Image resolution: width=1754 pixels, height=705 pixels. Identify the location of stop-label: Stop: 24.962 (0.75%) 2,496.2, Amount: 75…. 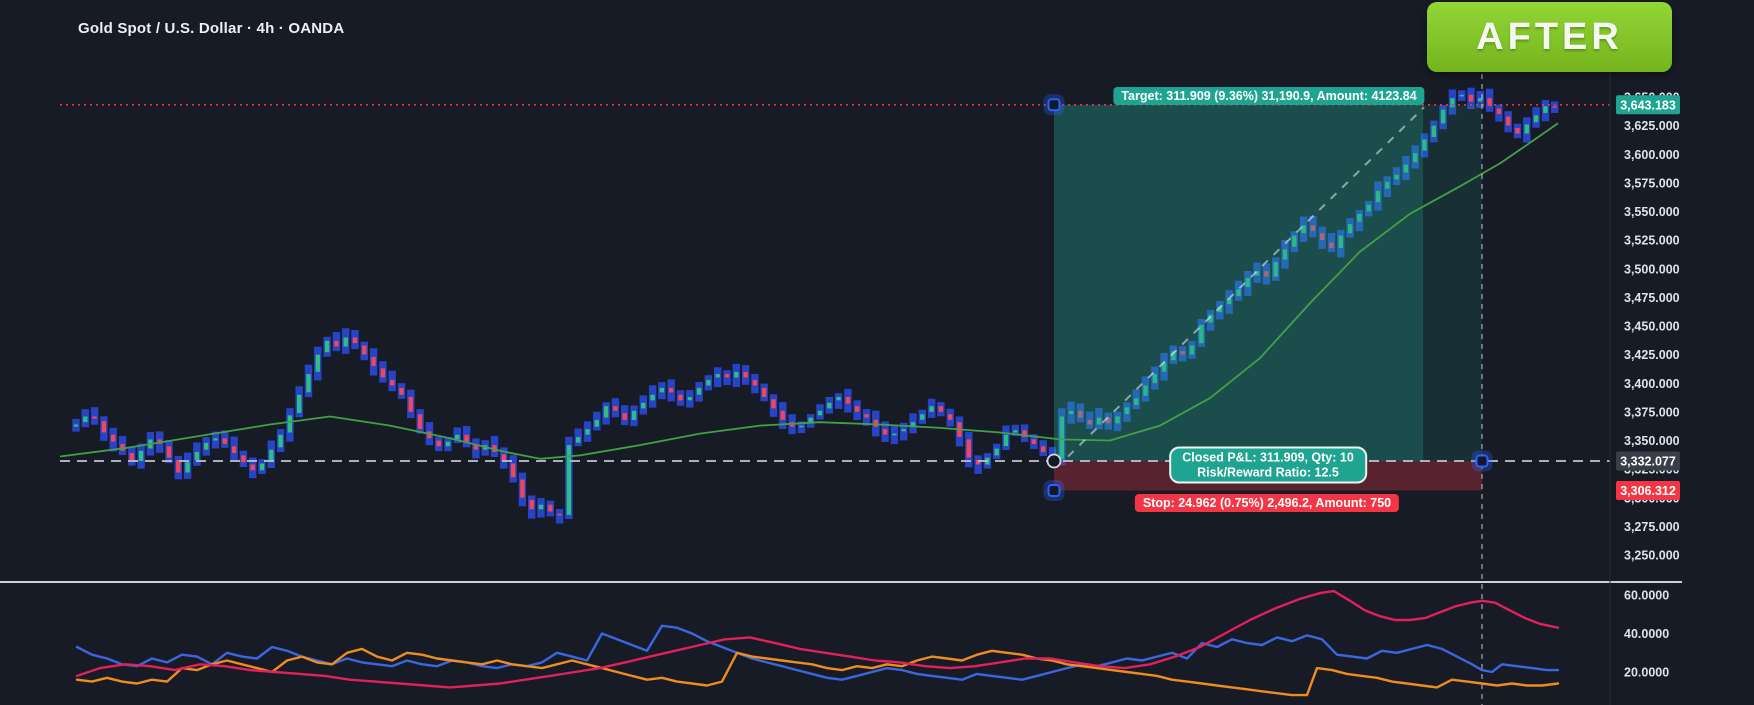
(1267, 503).